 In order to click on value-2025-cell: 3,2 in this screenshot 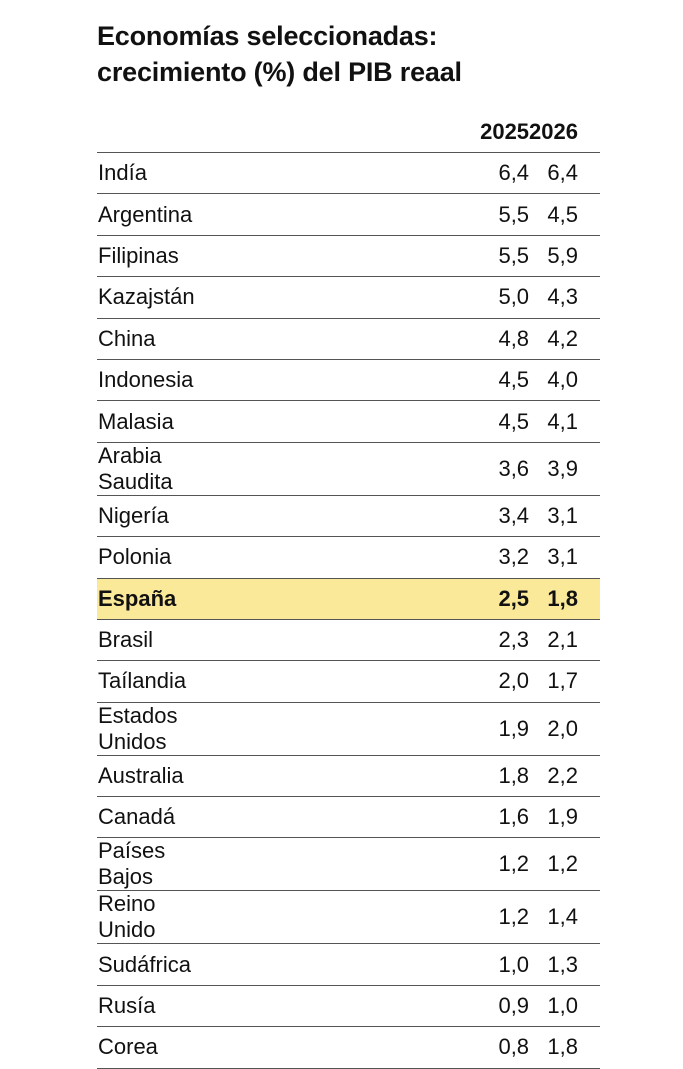, I will do `click(362, 557)`.